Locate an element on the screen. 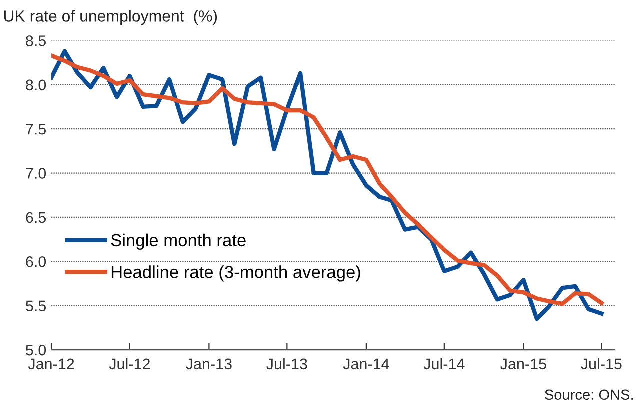  source-note: Source: ONS. is located at coordinates (589, 395).